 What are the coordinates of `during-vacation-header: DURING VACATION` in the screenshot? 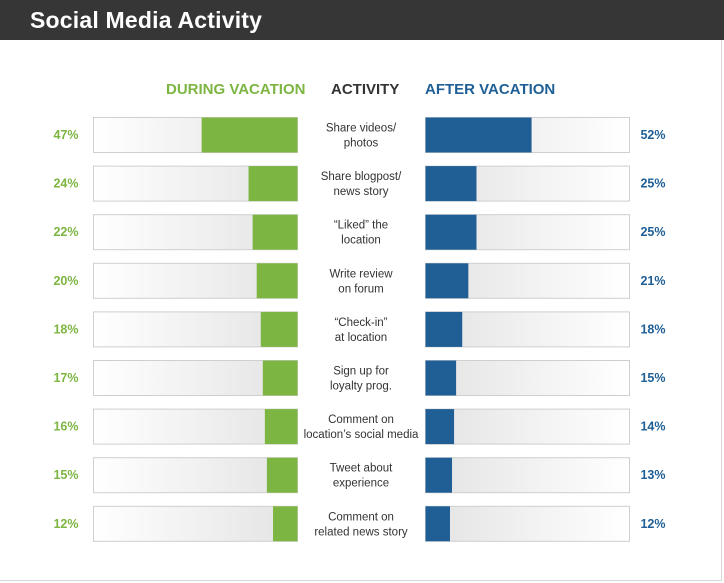 It's located at (236, 89).